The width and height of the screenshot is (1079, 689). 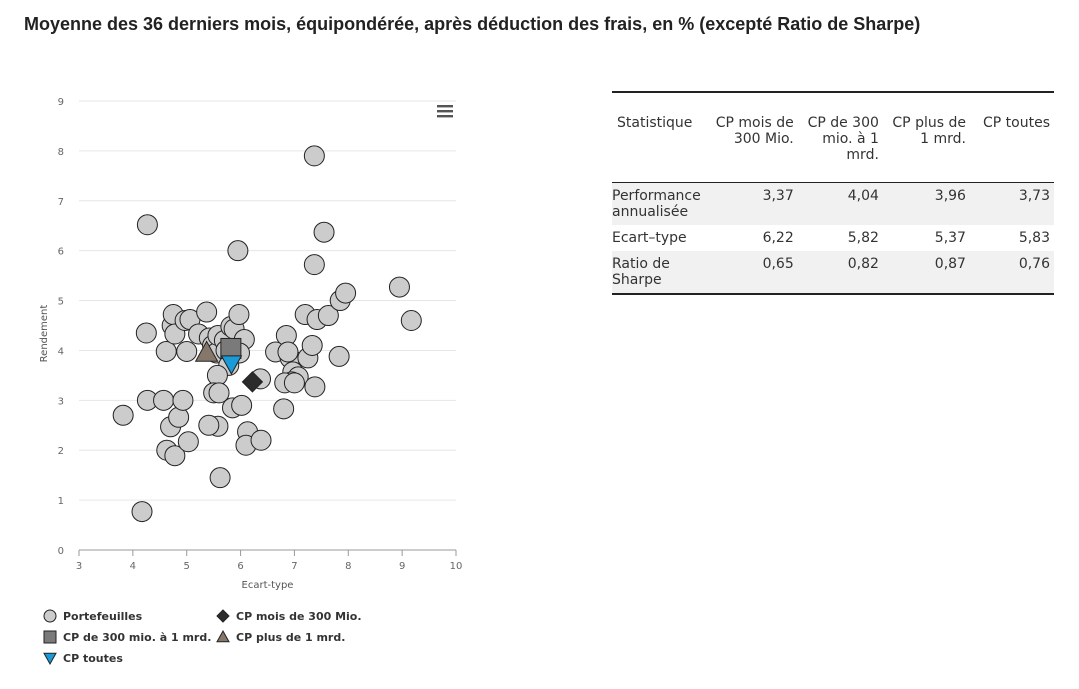 What do you see at coordinates (1034, 196) in the screenshot?
I see `table-cell: 3,73` at bounding box center [1034, 196].